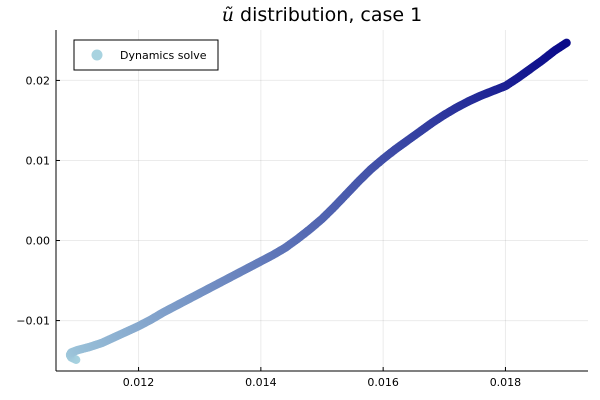 The width and height of the screenshot is (600, 400). I want to click on x-tick-label-0: 0.012, so click(139, 382).